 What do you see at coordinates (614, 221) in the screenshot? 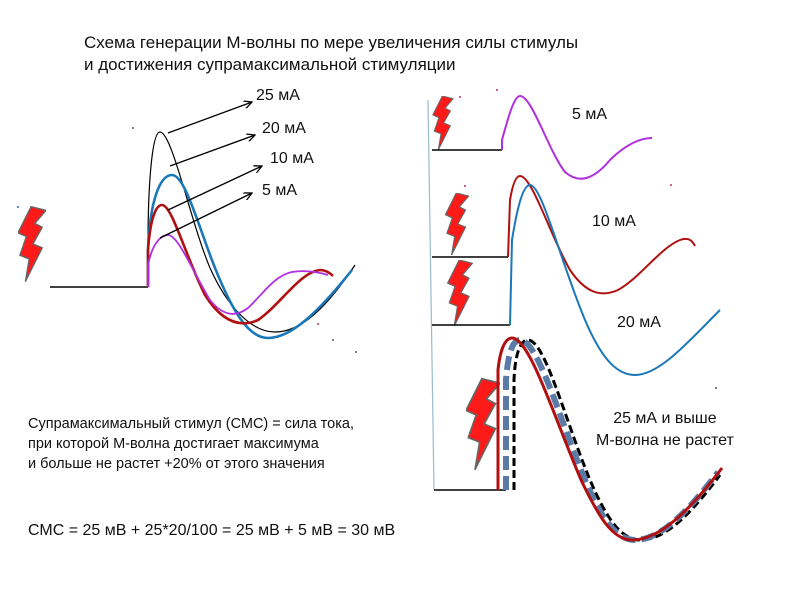
I see `right-label-10ma: 10 мА` at bounding box center [614, 221].